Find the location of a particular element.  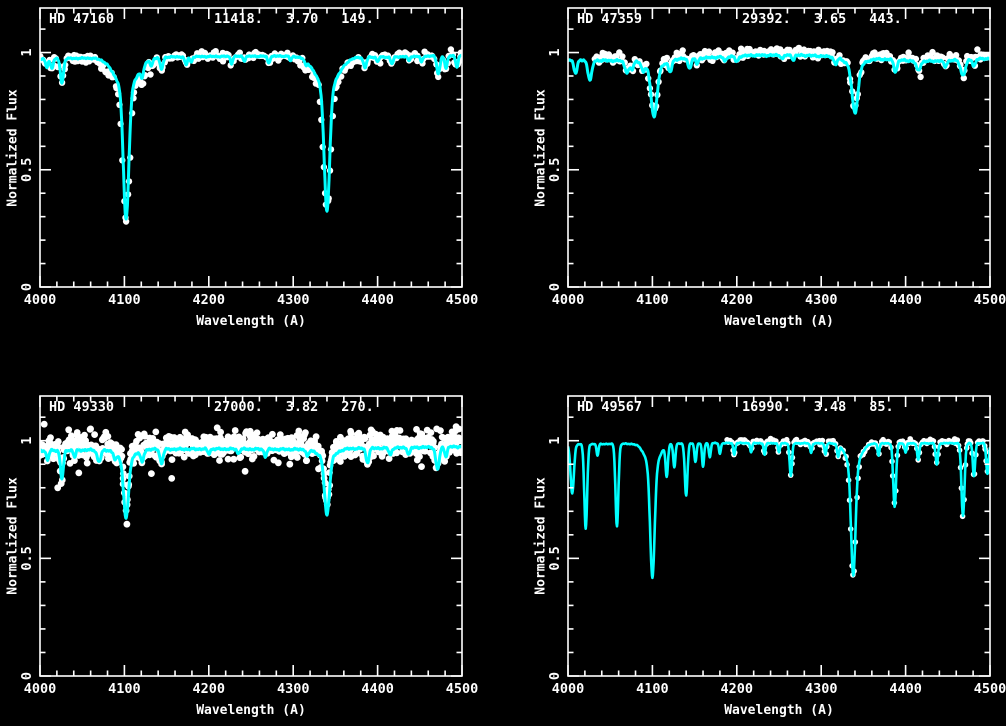

logg-value: 3.65 is located at coordinates (830, 19).